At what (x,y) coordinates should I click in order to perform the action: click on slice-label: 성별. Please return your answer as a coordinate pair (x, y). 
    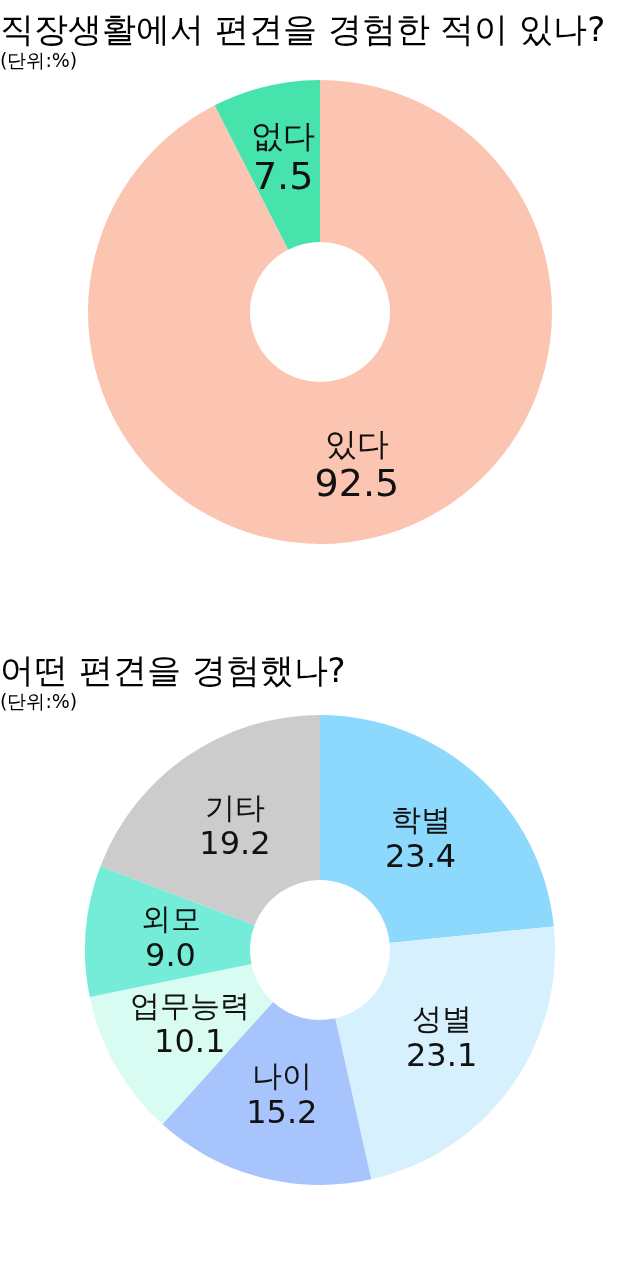
    Looking at the image, I should click on (441, 1019).